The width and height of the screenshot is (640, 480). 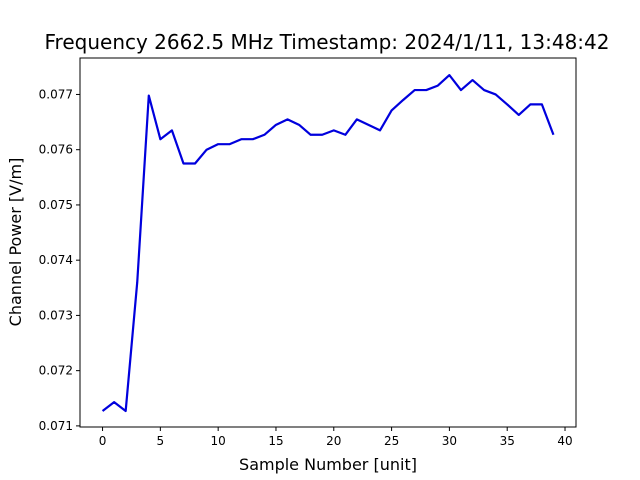 What do you see at coordinates (449, 441) in the screenshot?
I see `x-tick-label: 30` at bounding box center [449, 441].